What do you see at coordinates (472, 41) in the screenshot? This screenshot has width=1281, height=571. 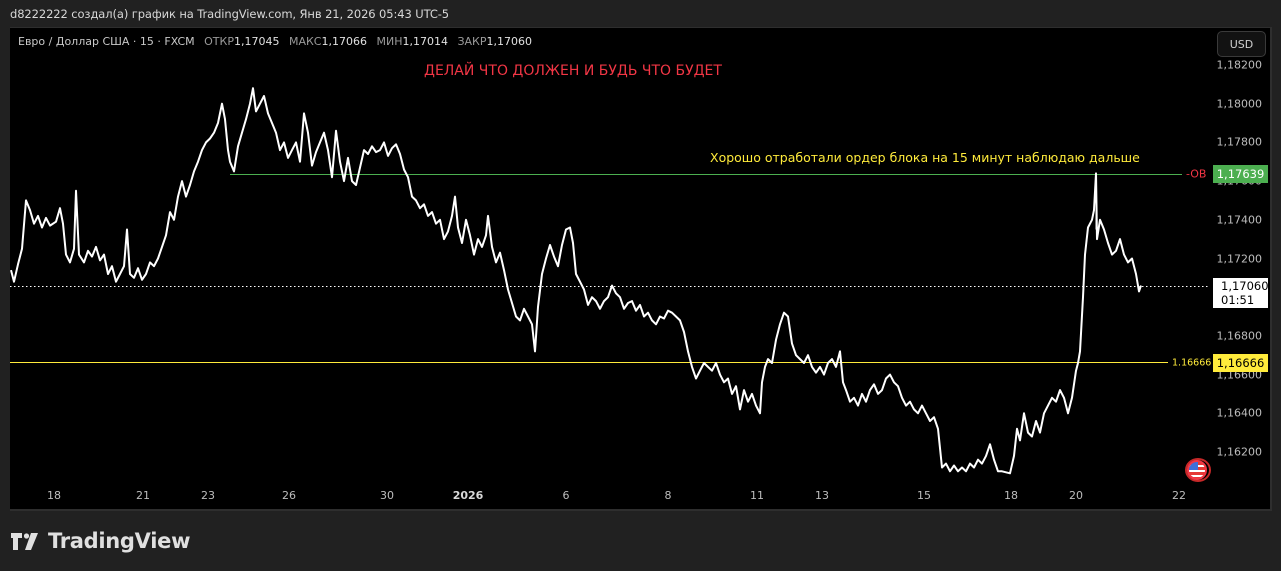 I see `close-label: ЗАКР` at bounding box center [472, 41].